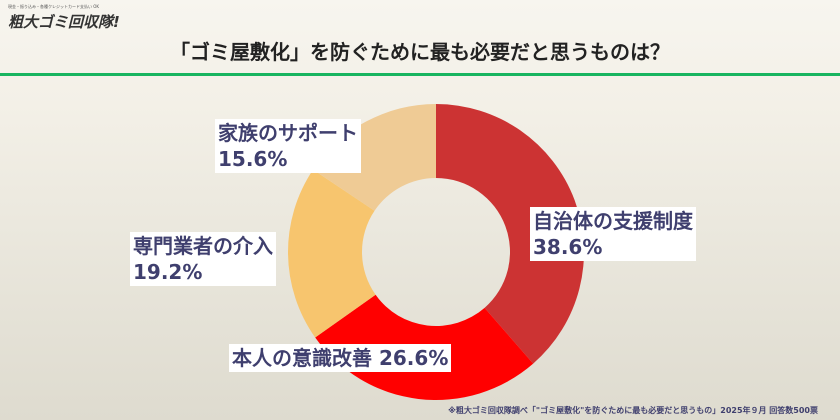  What do you see at coordinates (64, 22) in the screenshot?
I see `logo-name: 粗大ゴミ回収隊!` at bounding box center [64, 22].